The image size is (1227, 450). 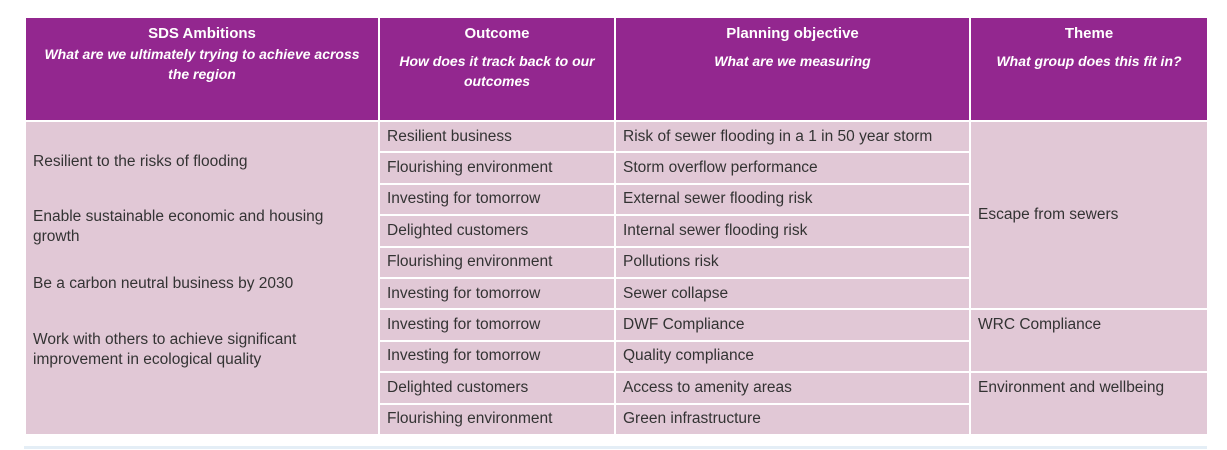 I want to click on objective-cell: Green infrastructure, so click(x=792, y=419).